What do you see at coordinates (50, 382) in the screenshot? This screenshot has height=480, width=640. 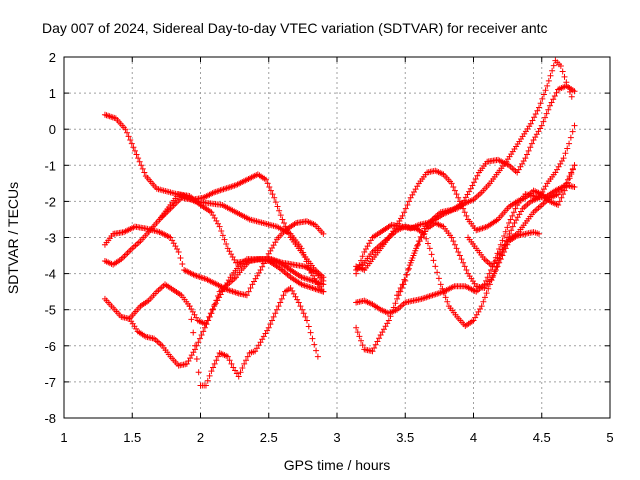 I see `y-tick-label: -7` at bounding box center [50, 382].